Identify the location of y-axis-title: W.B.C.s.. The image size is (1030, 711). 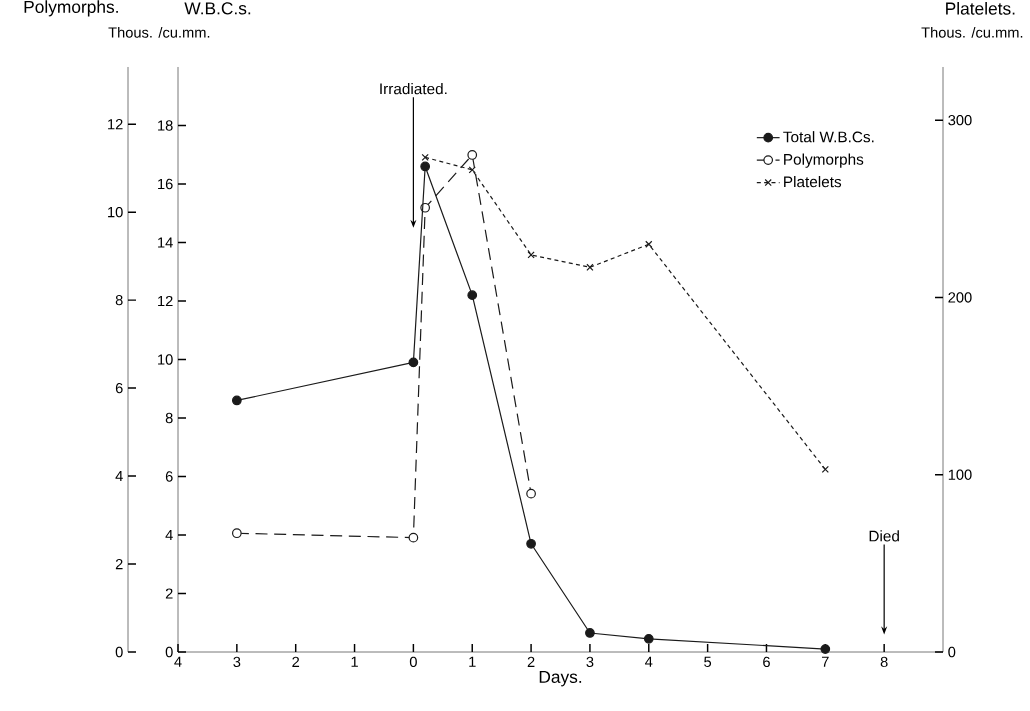
(217, 8).